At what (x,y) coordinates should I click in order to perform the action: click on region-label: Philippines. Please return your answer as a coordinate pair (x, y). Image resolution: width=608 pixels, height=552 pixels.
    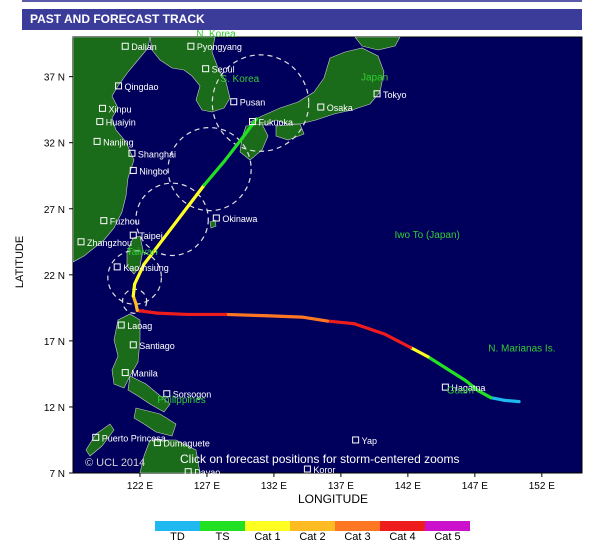
    Looking at the image, I should click on (181, 400).